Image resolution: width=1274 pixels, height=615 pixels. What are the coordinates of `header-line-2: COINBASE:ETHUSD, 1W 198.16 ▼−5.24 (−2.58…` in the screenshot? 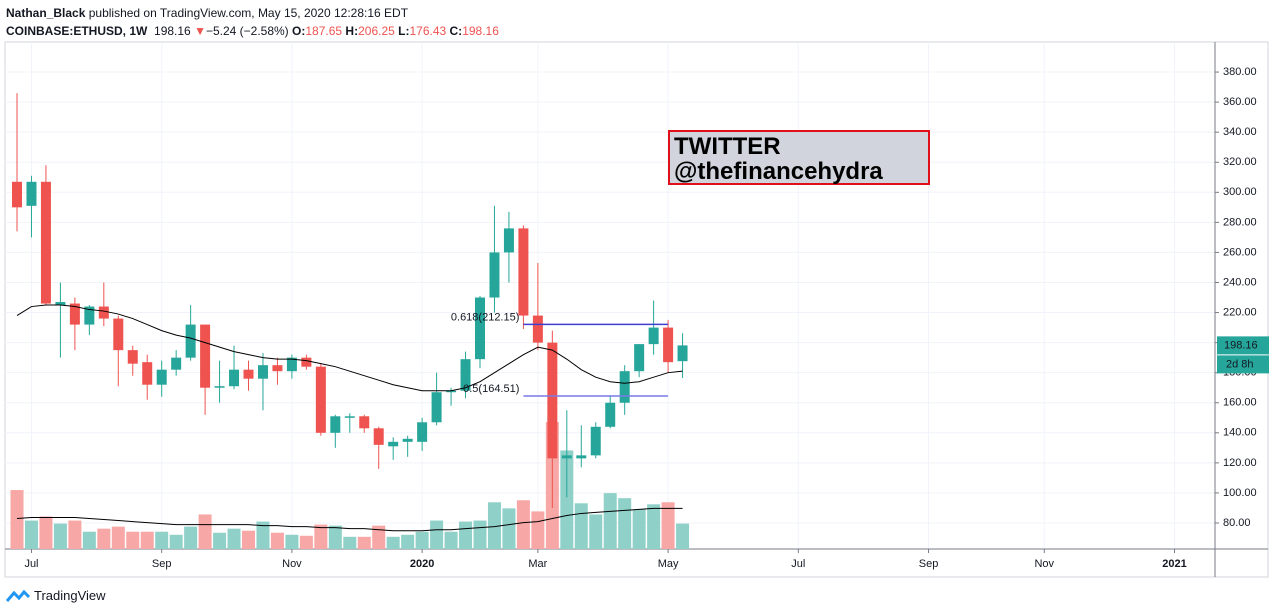 It's located at (252, 31).